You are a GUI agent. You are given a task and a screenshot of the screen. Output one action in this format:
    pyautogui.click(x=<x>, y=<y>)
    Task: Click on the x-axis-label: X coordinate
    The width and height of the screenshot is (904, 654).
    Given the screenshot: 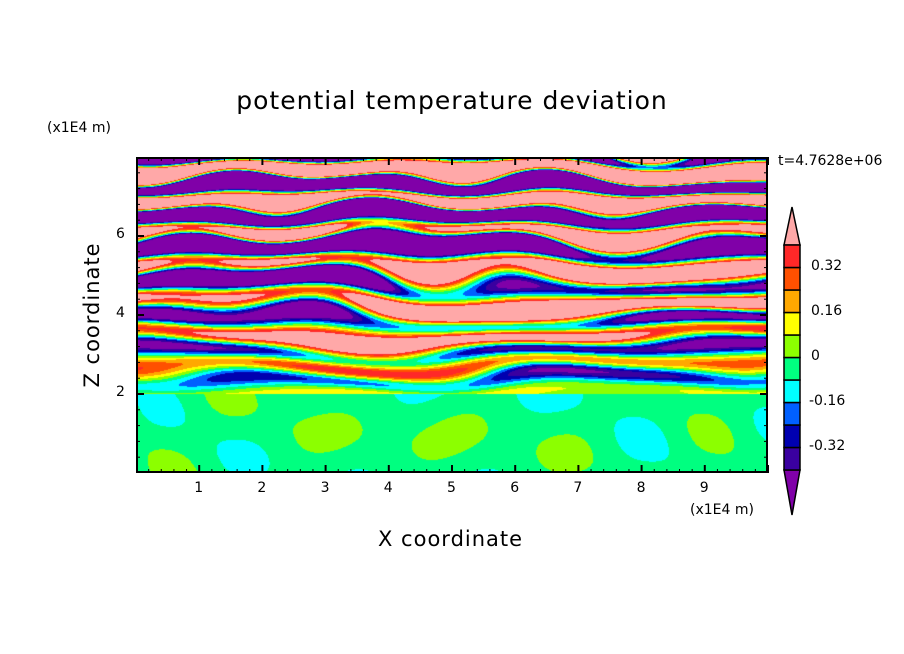 What is the action you would take?
    pyautogui.click(x=451, y=539)
    